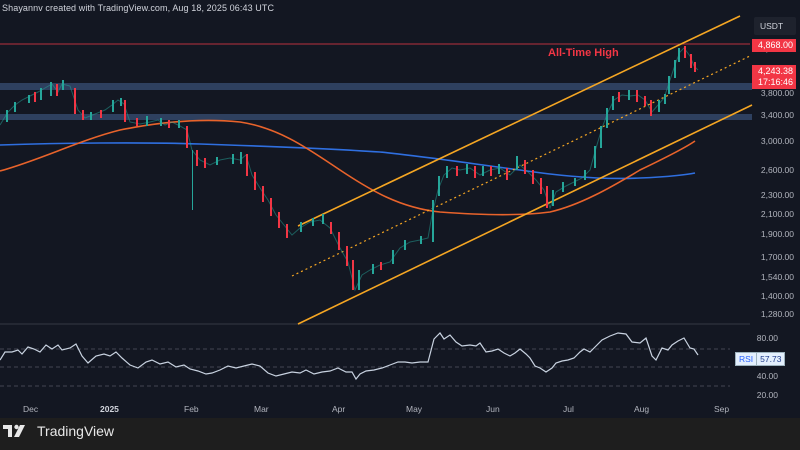 The width and height of the screenshot is (800, 450). What do you see at coordinates (767, 395) in the screenshot?
I see `rsi-tick: 20.00` at bounding box center [767, 395].